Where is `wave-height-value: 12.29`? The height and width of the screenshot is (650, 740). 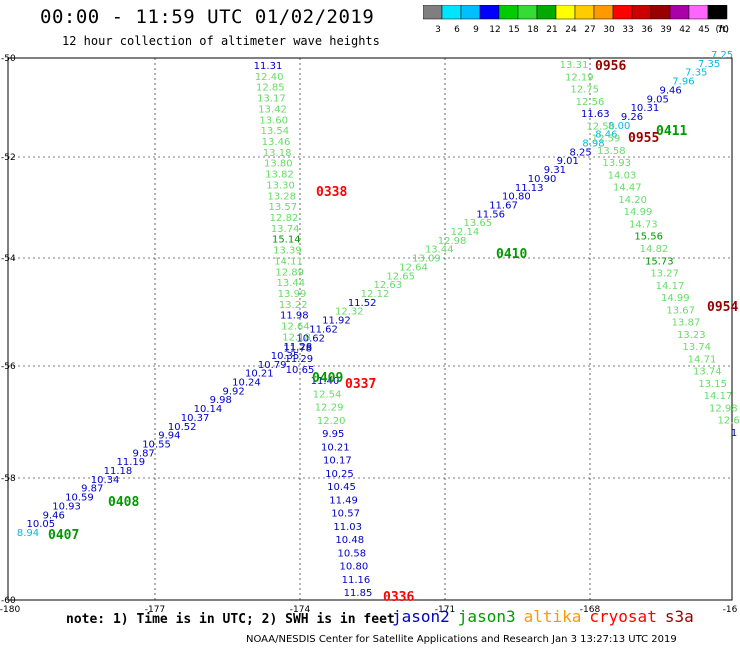
wave-height-value: 12.29 is located at coordinates (329, 408).